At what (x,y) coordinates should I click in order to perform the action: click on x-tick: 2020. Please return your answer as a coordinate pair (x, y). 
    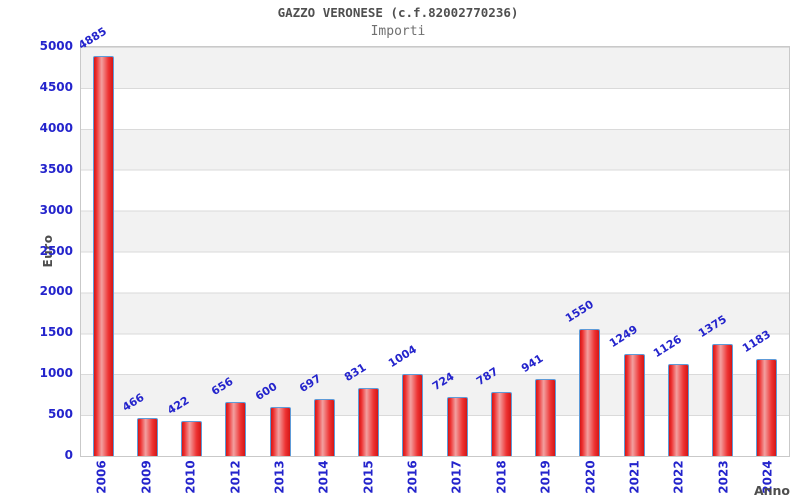
    Looking at the image, I should click on (590, 477).